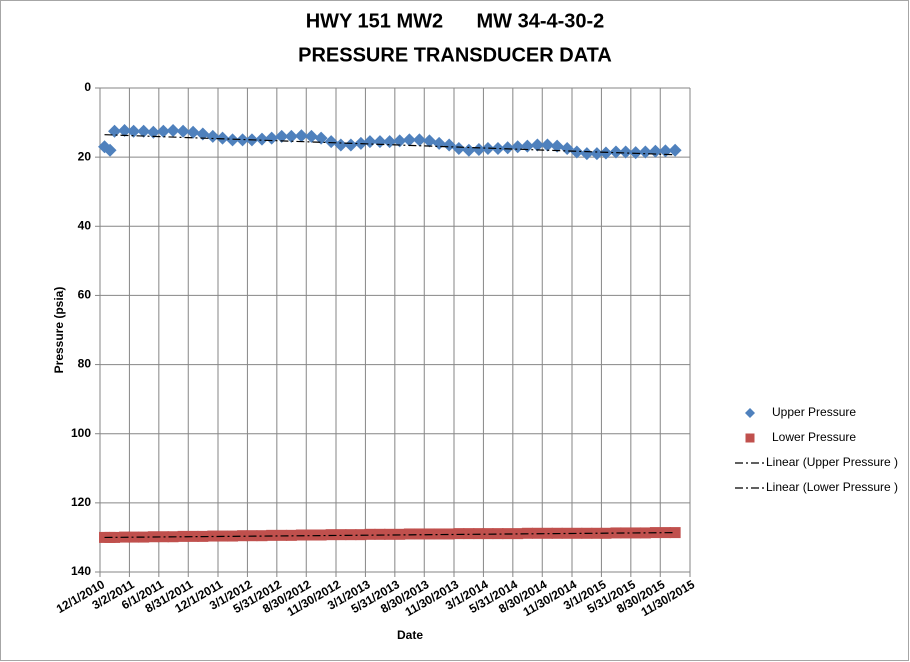  Describe the element at coordinates (85, 156) in the screenshot. I see `y-tick-label: 20` at that location.